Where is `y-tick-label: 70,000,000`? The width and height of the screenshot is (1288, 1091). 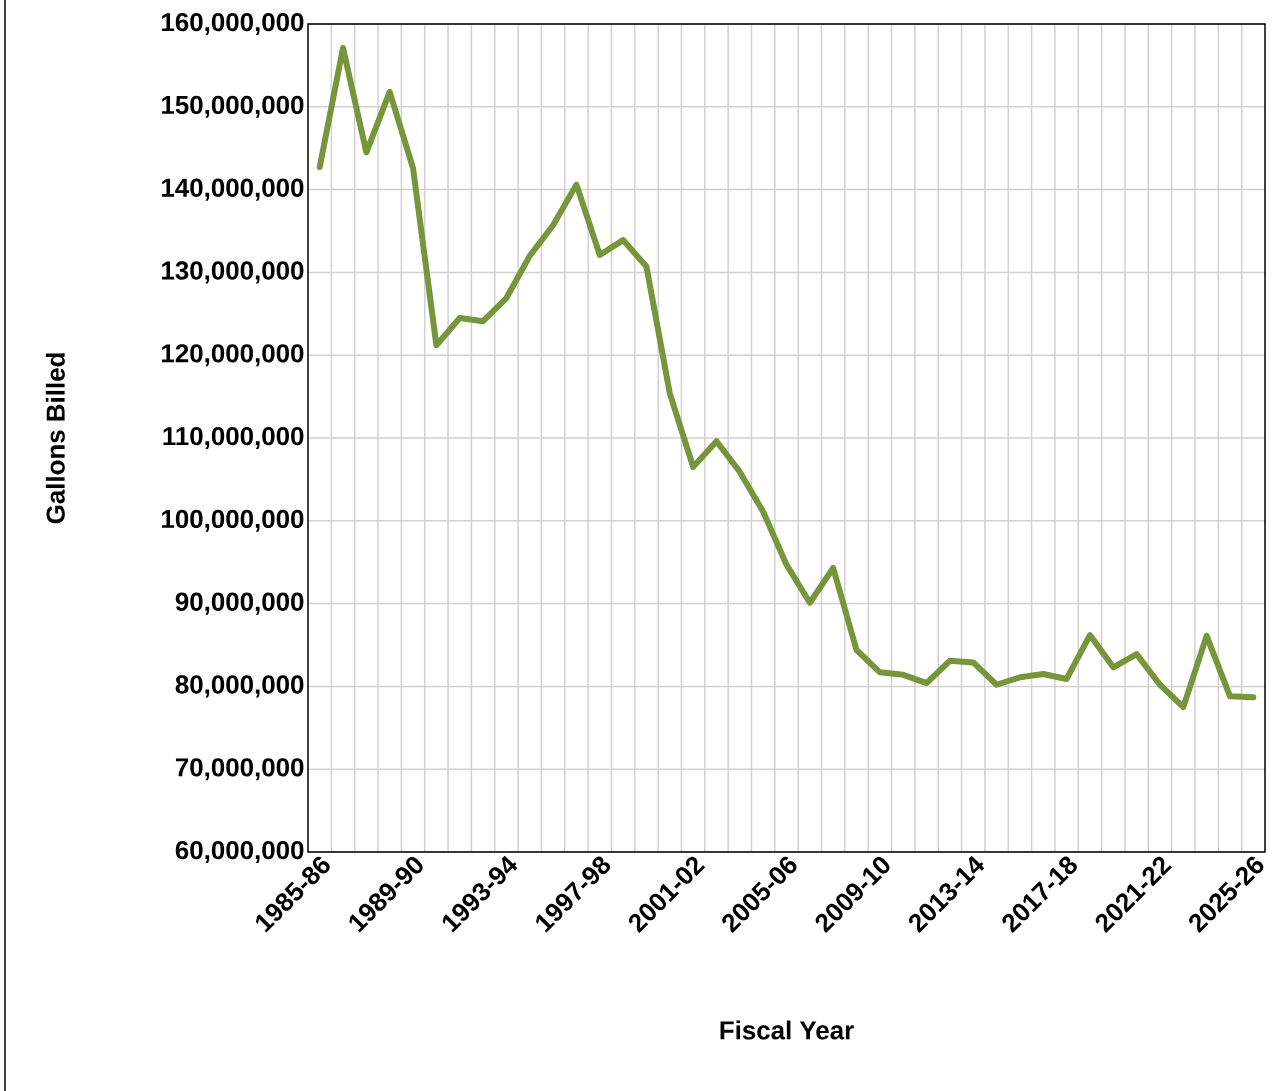
y-tick-label: 70,000,000 is located at coordinates (239, 769).